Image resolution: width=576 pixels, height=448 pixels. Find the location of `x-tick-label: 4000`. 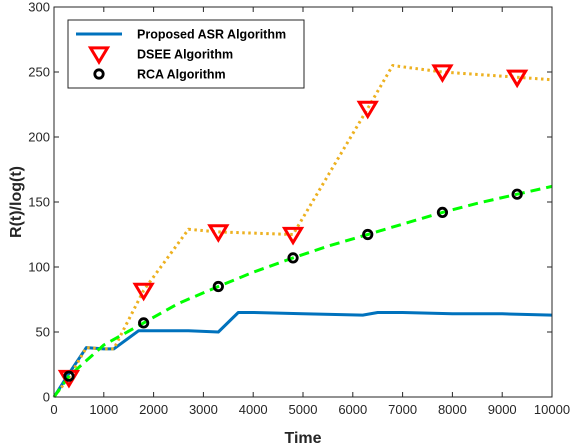

x-tick-label: 4000 is located at coordinates (253, 409).